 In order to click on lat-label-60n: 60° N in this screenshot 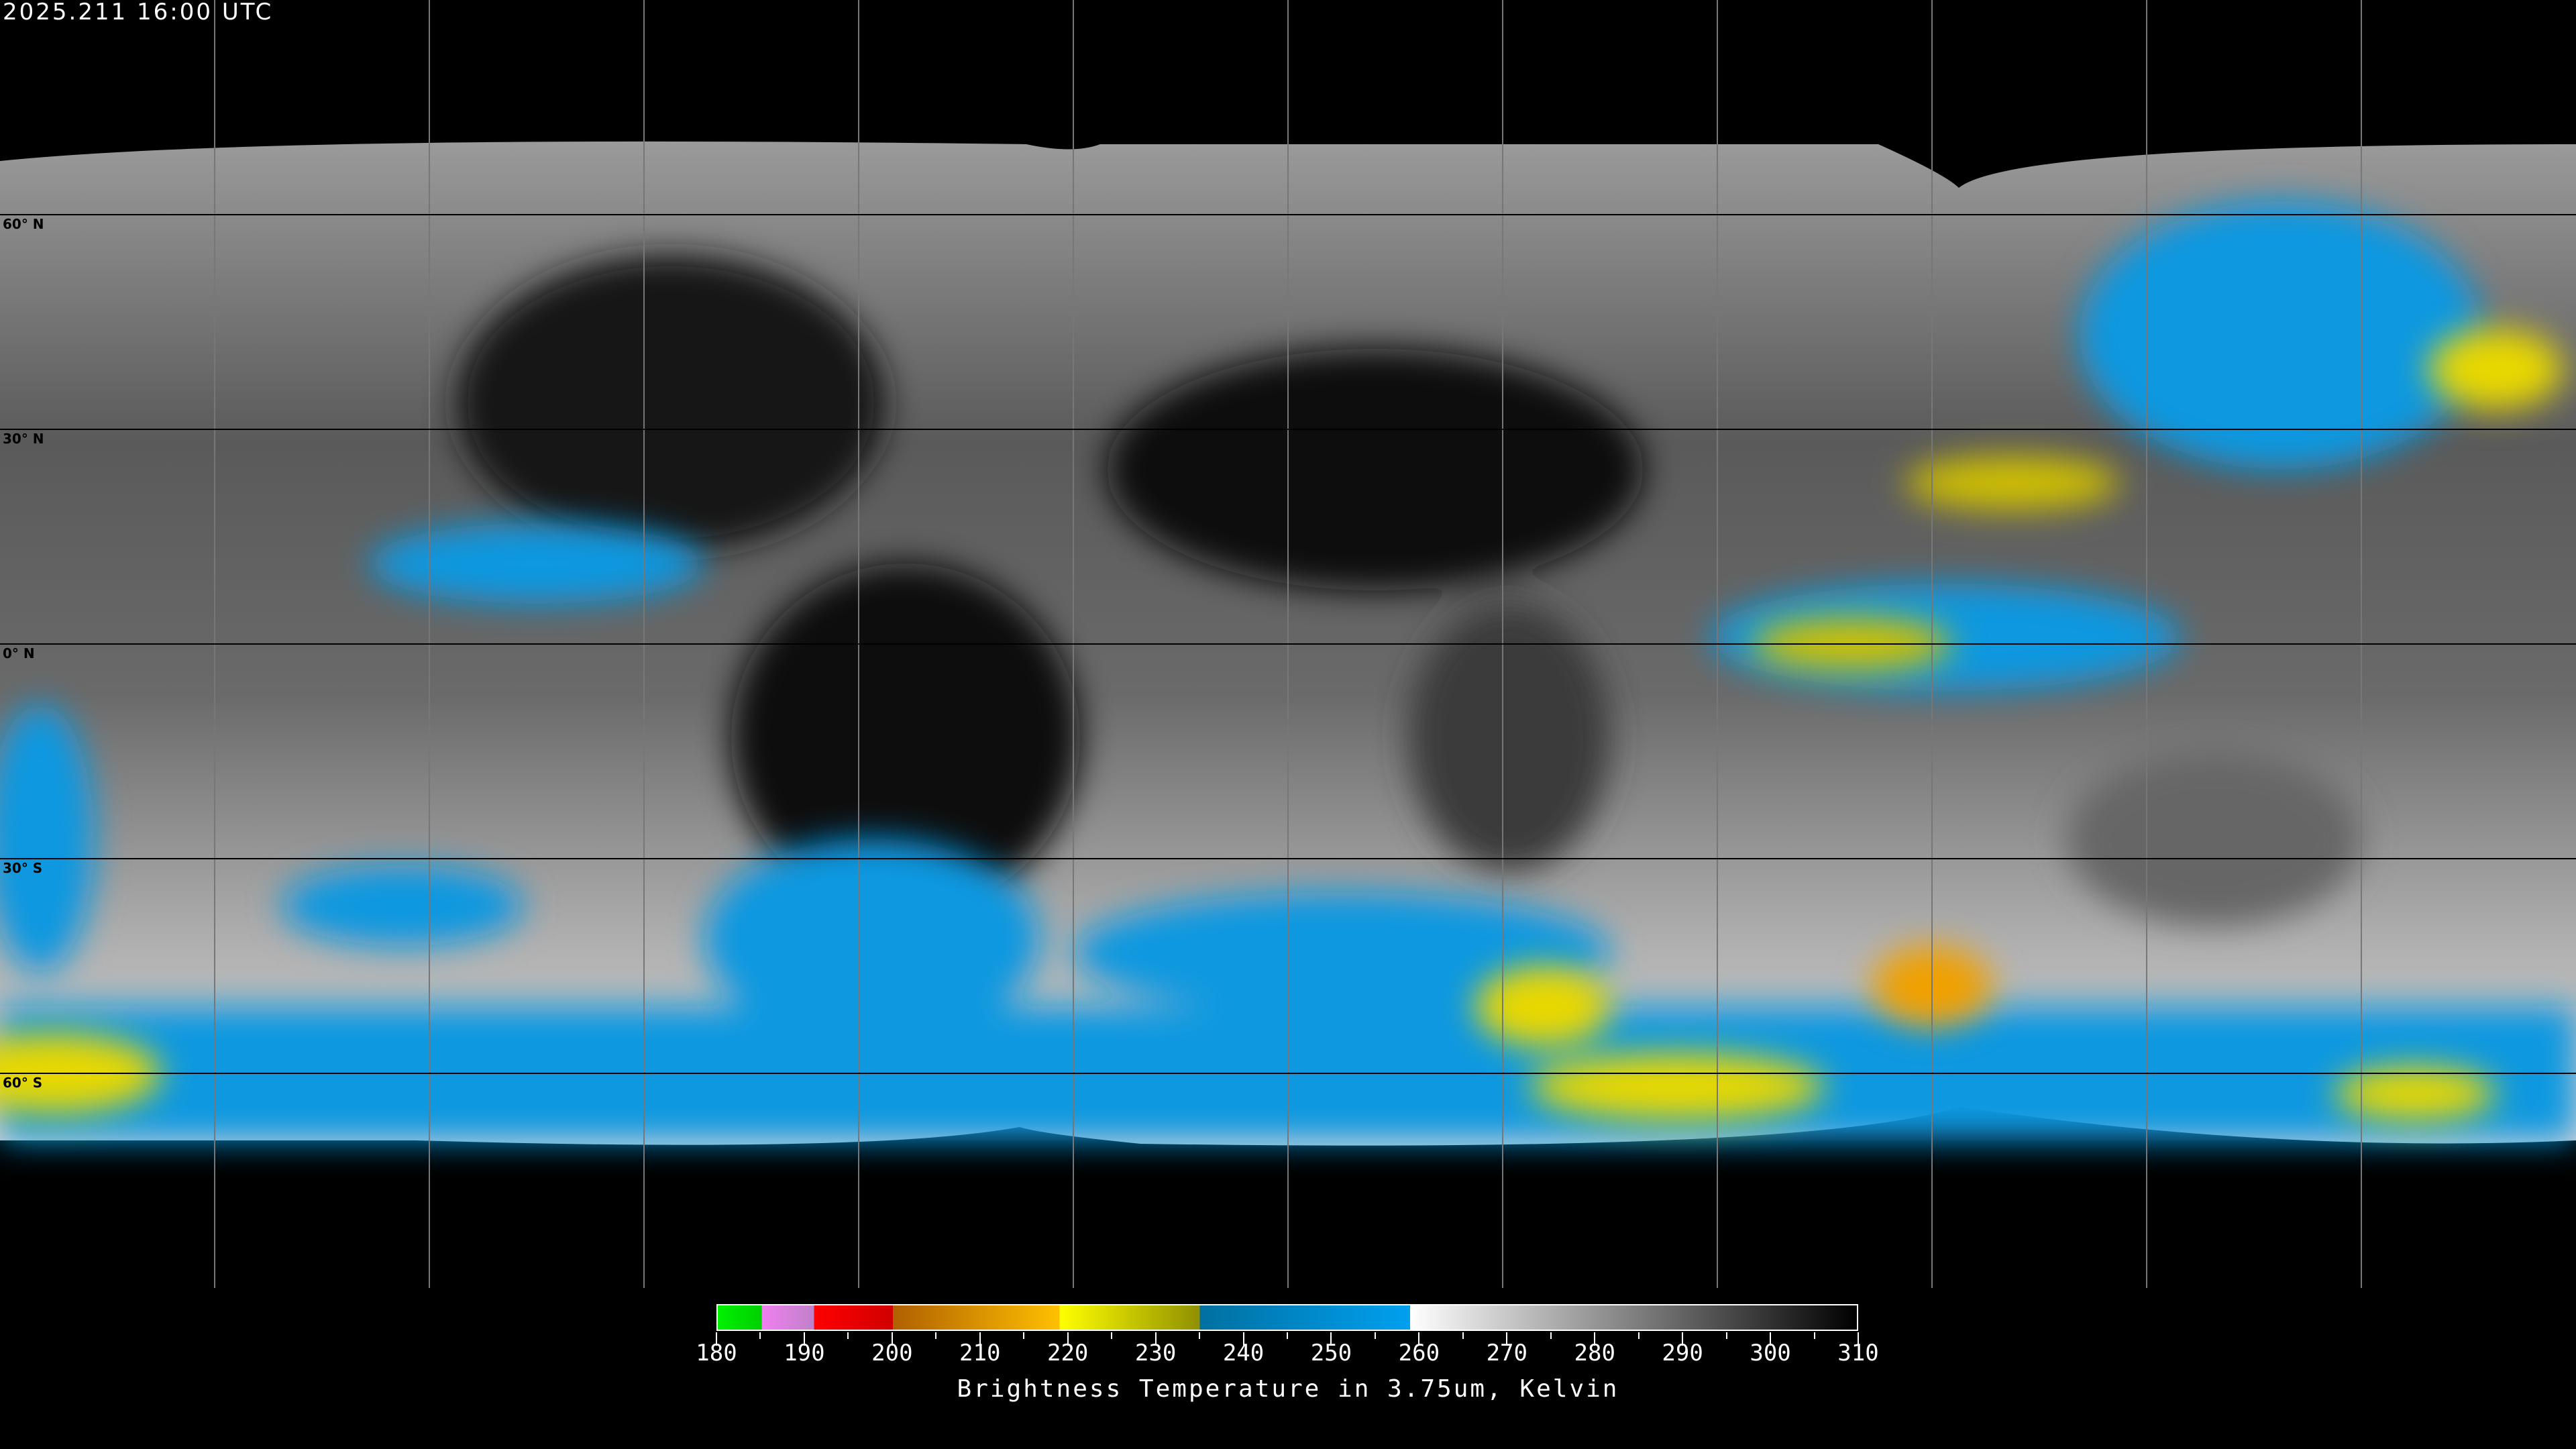, I will do `click(23, 224)`.